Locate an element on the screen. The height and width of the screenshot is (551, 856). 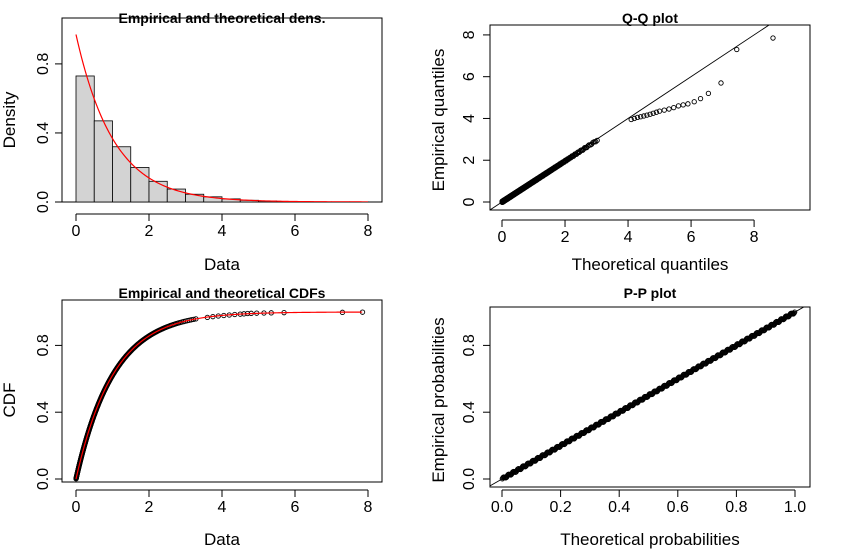
x-axis-label: Theoretical probabilities is located at coordinates (650, 539).